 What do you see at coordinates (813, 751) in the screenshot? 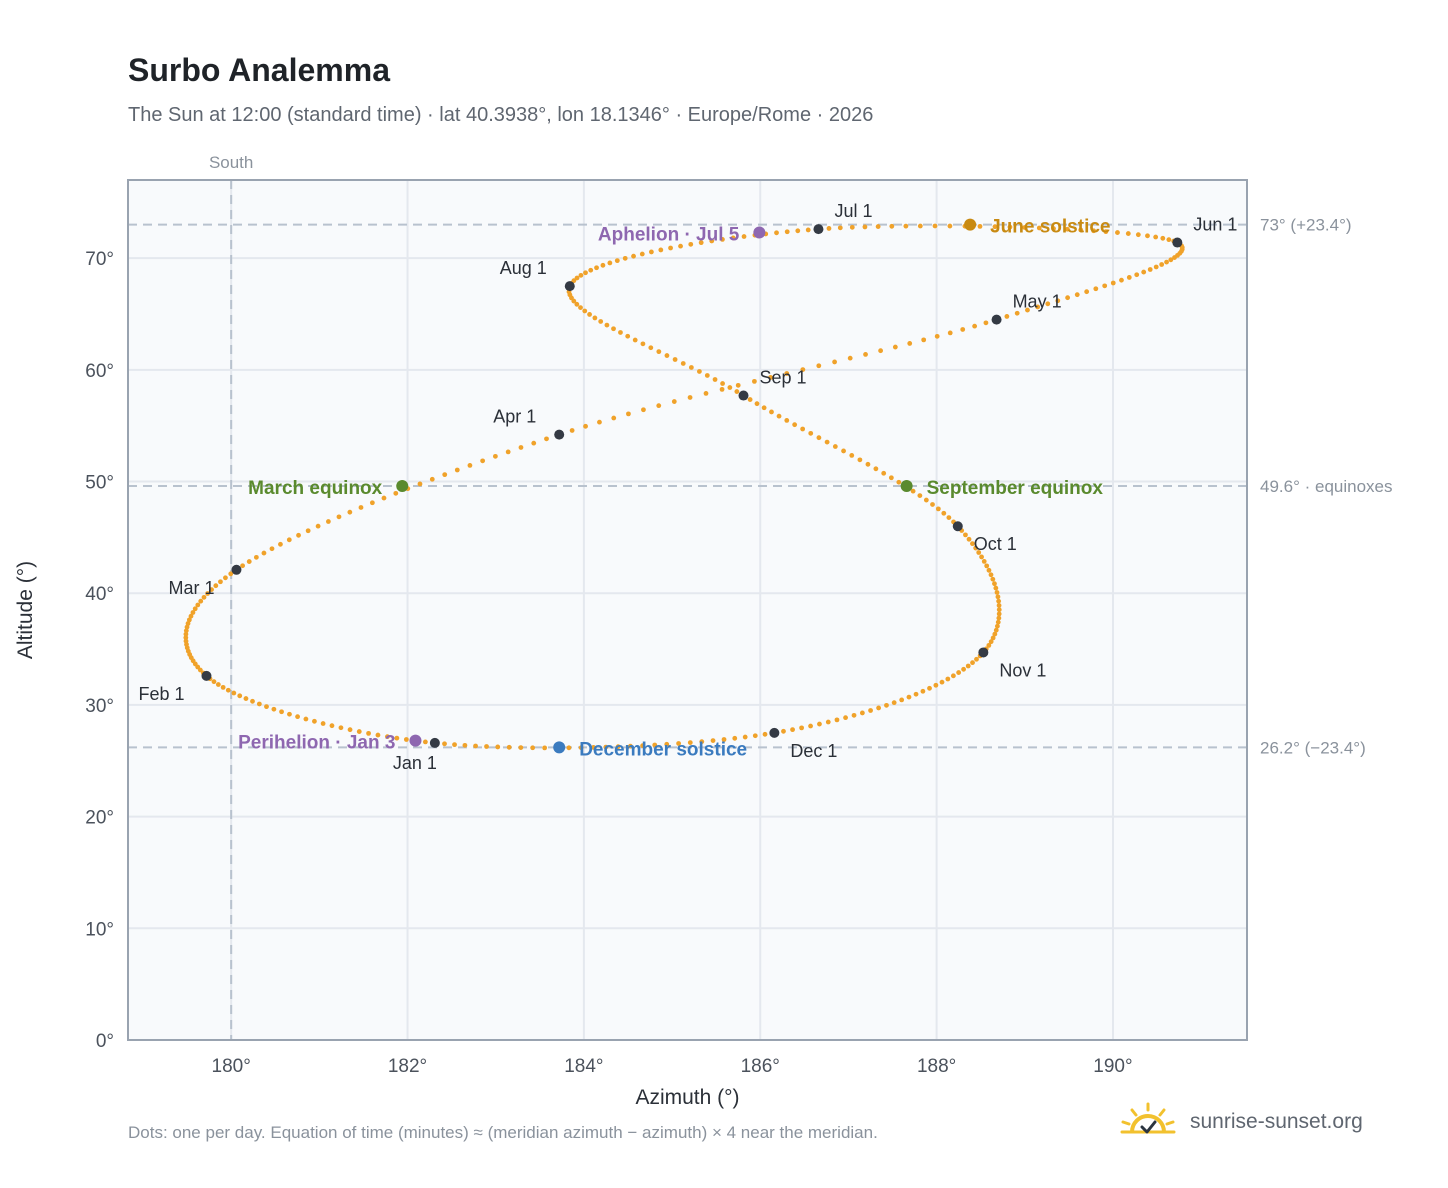
I see `month-marker-label: Dec 1` at bounding box center [813, 751].